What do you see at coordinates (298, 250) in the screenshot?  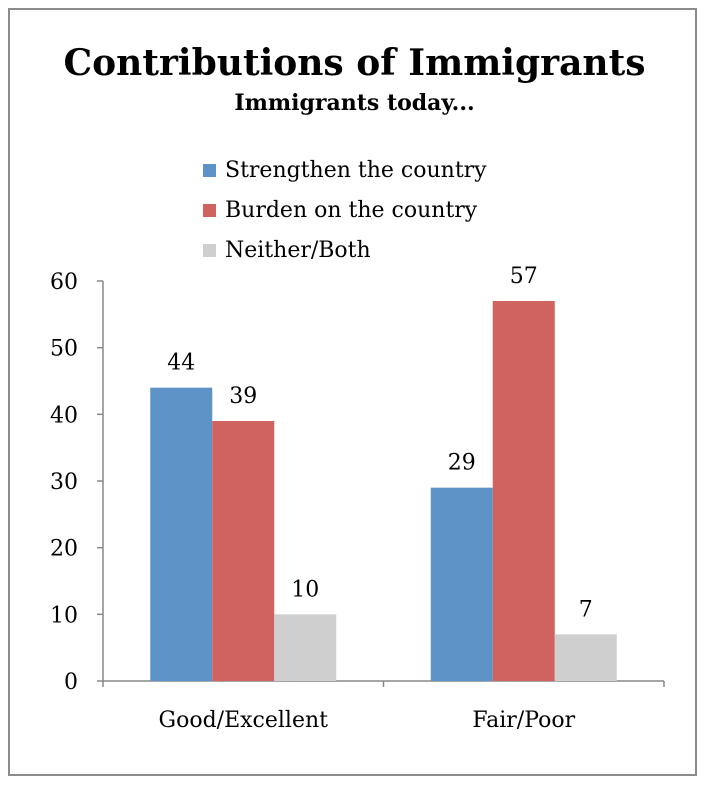 I see `legend-label-neither: Neither/Both` at bounding box center [298, 250].